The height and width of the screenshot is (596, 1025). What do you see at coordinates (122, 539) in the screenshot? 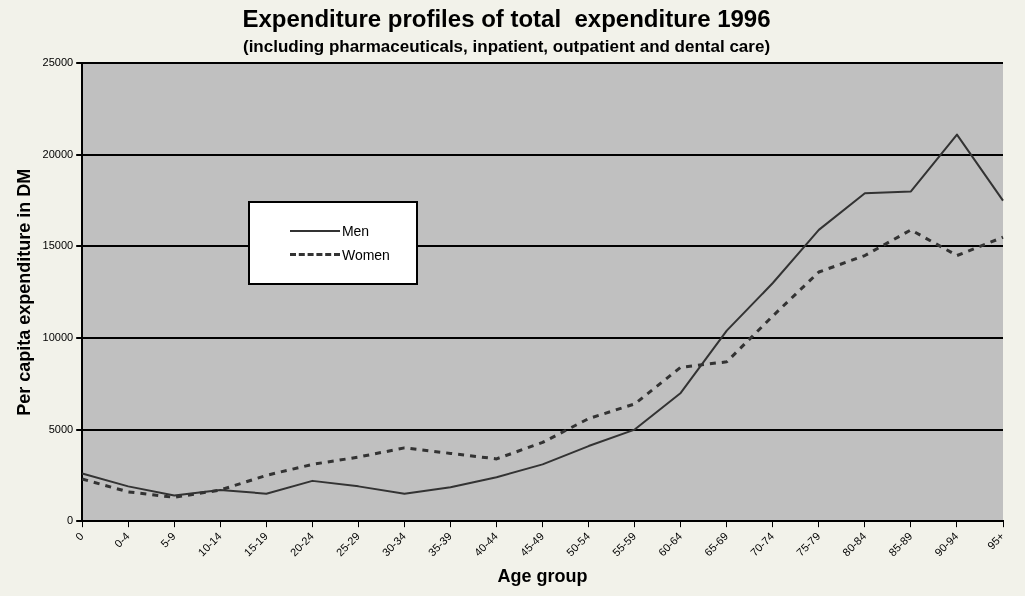
I see `x-tick-label: 0-4` at bounding box center [122, 539].